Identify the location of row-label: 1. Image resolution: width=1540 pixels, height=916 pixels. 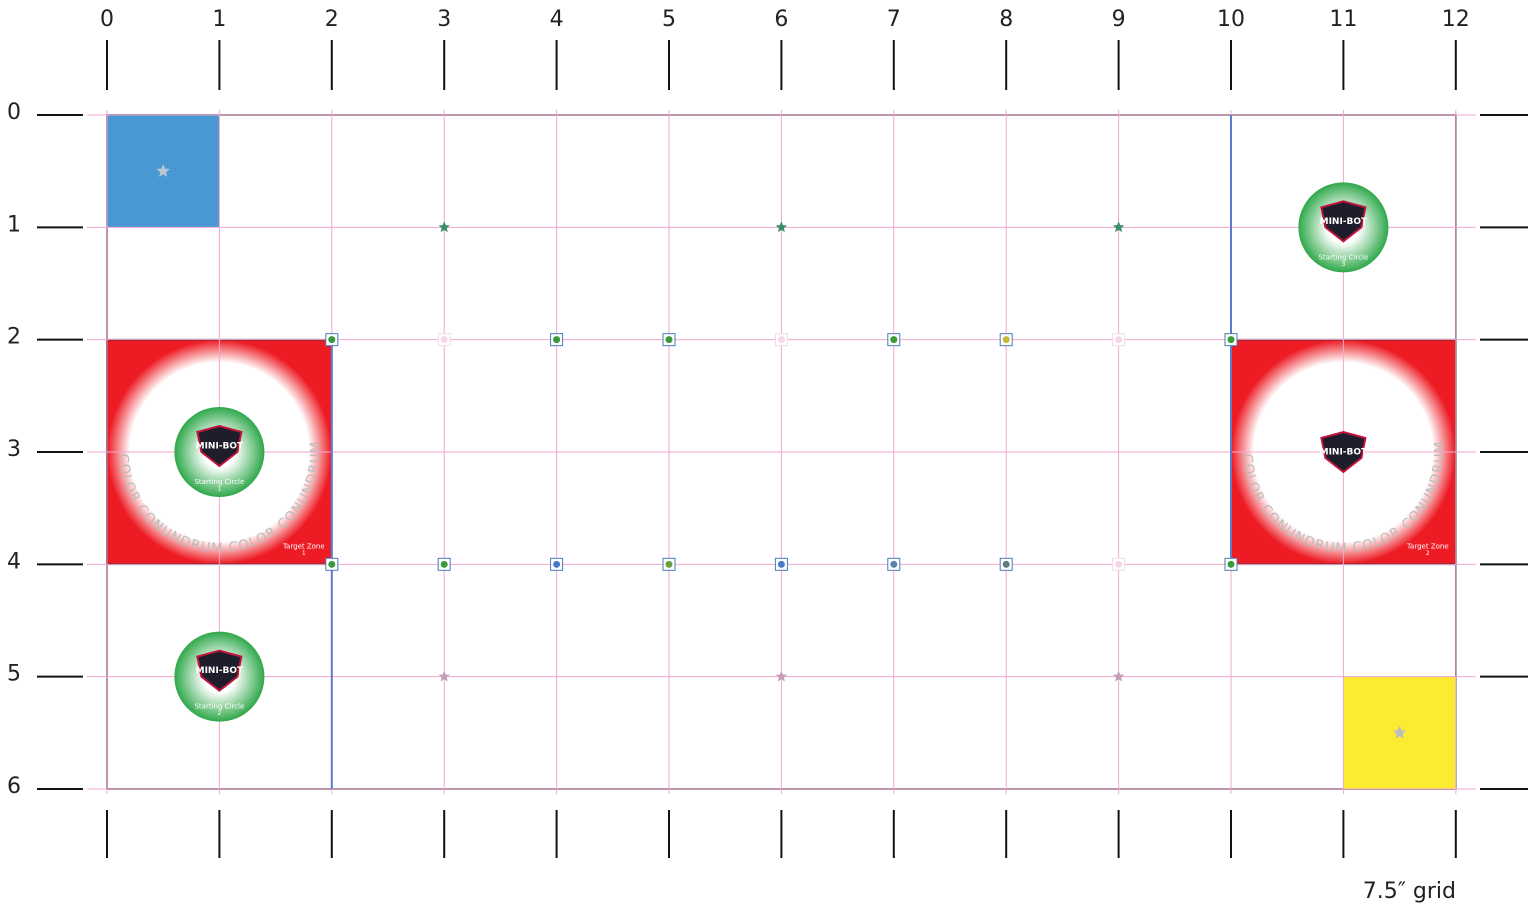
(14, 224).